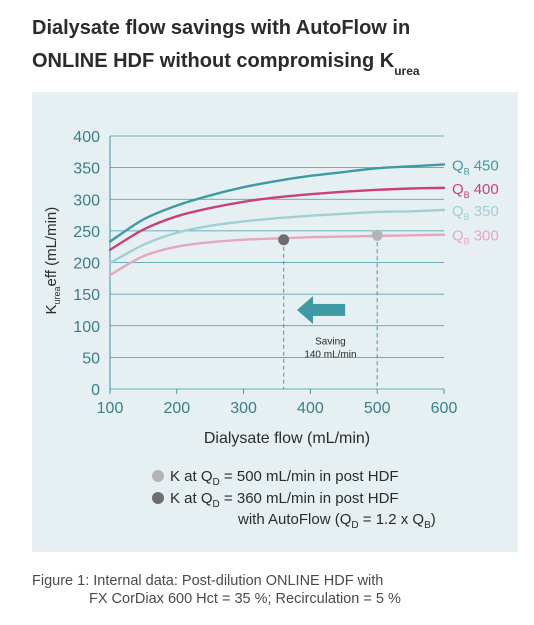 Image resolution: width=534 pixels, height=625 pixels. I want to click on y-tick-label: 400, so click(86, 137).